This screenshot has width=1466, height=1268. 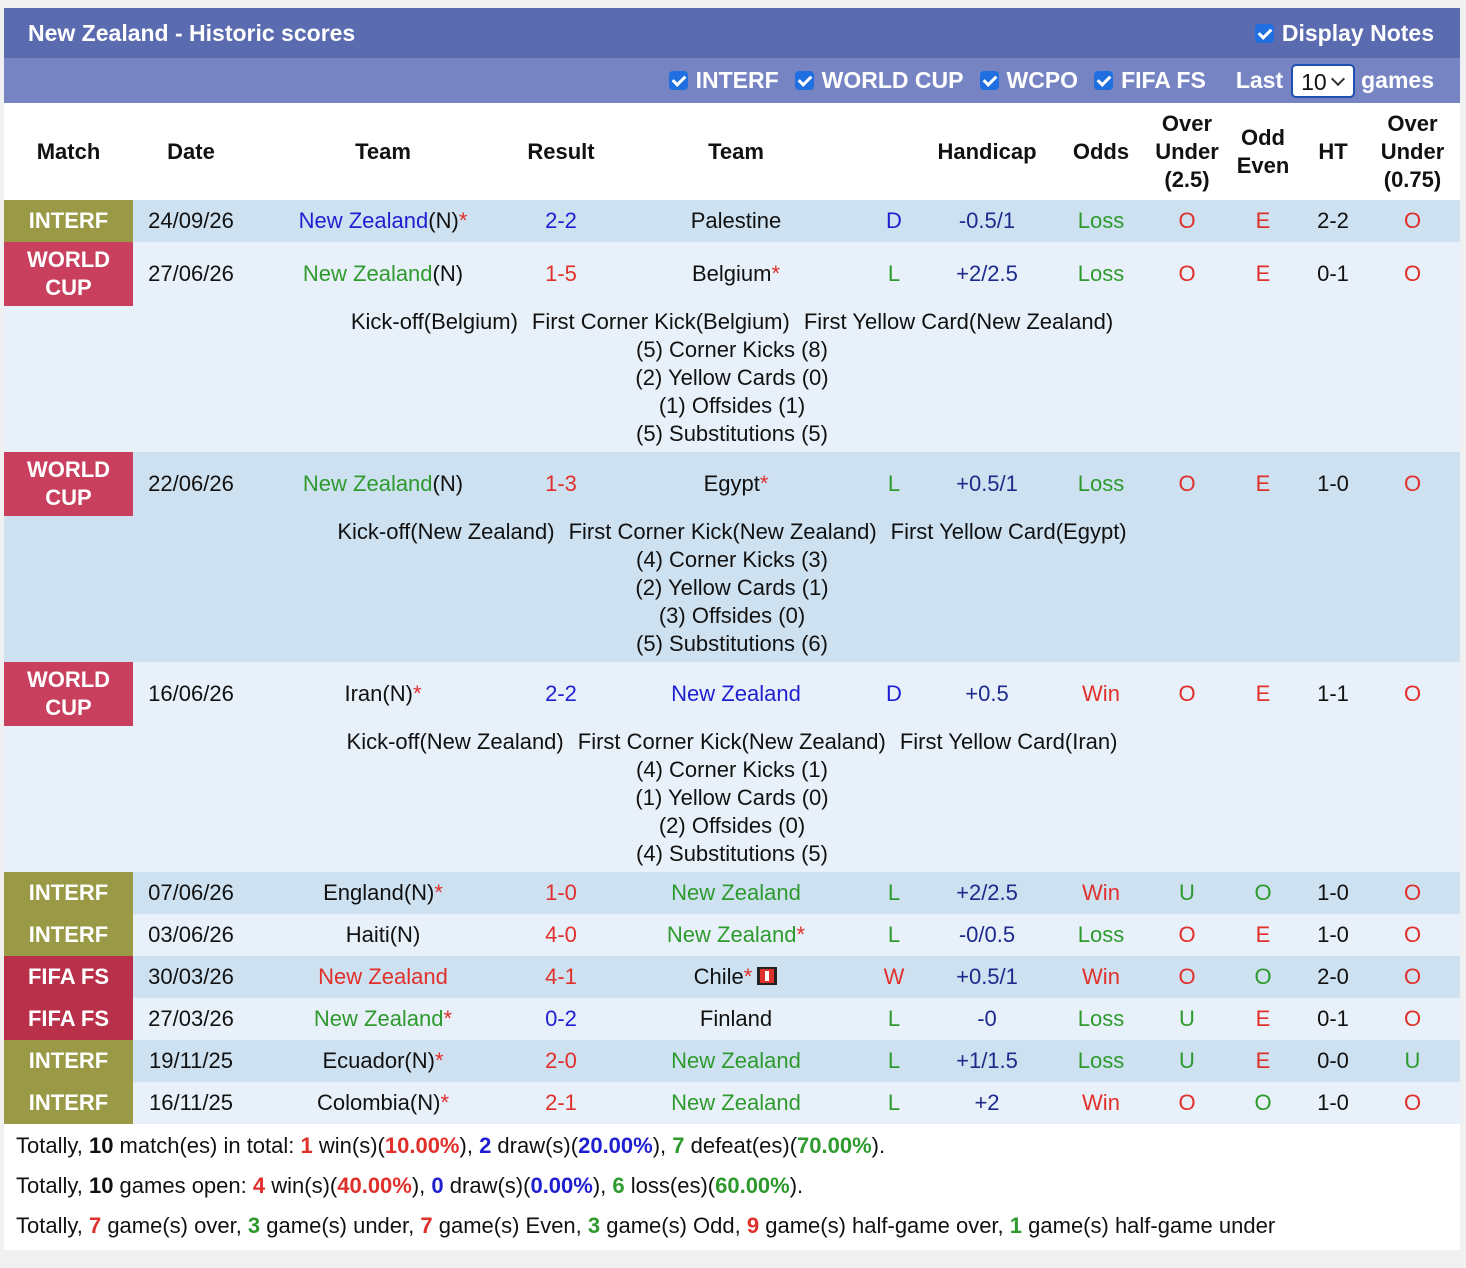 I want to click on outcome: D, so click(x=894, y=220).